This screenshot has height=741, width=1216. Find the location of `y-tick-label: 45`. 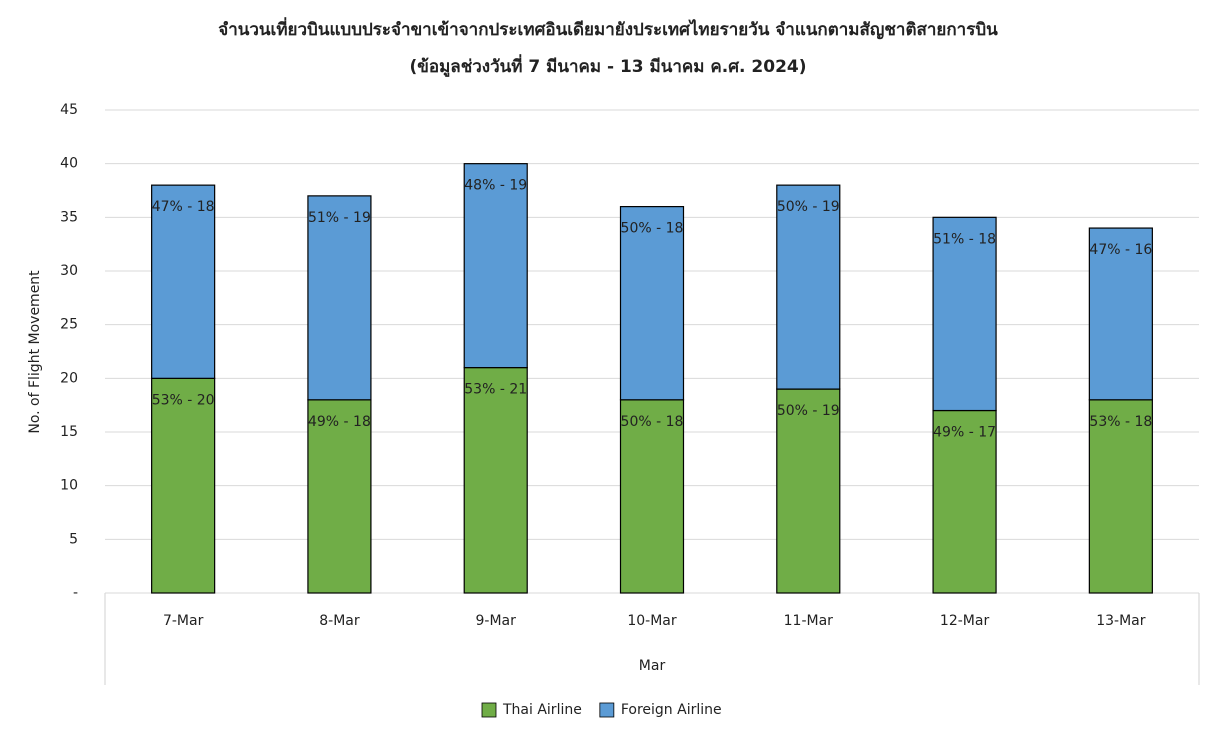

y-tick-label: 45 is located at coordinates (69, 110).